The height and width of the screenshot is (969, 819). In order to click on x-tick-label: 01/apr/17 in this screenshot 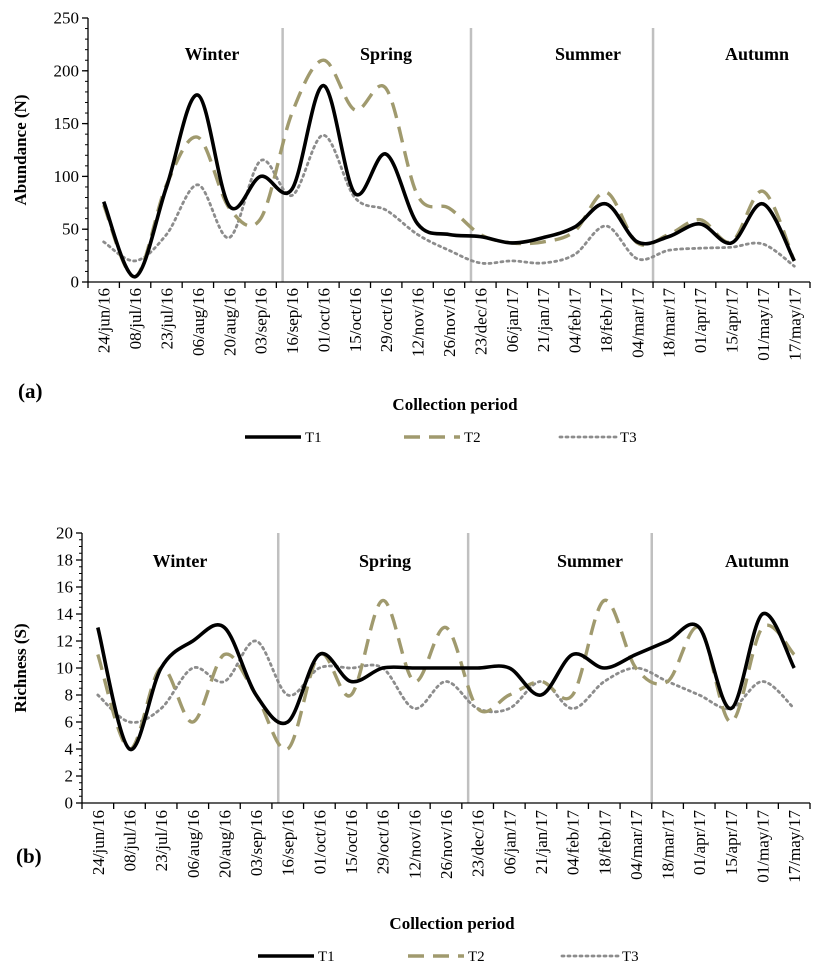, I will do `click(700, 321)`.